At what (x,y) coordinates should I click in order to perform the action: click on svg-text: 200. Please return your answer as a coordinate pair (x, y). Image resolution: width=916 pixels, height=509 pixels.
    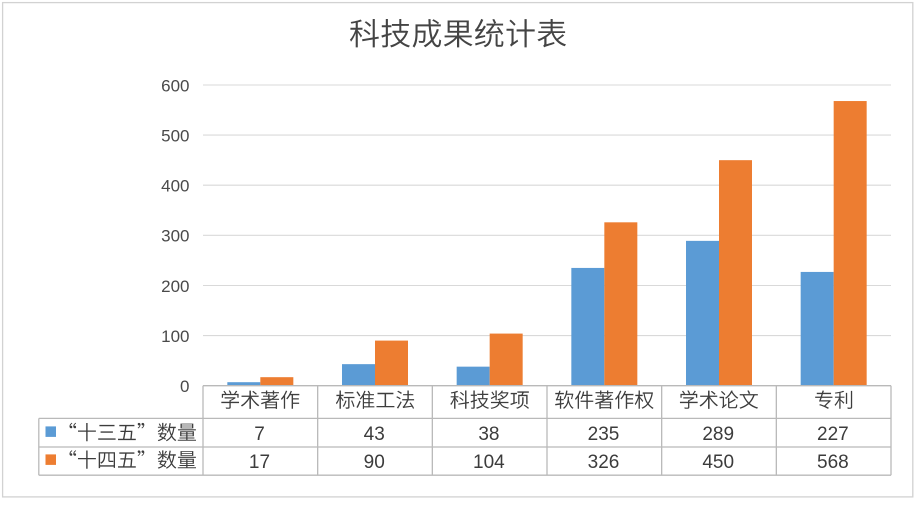
    Looking at the image, I should click on (175, 286).